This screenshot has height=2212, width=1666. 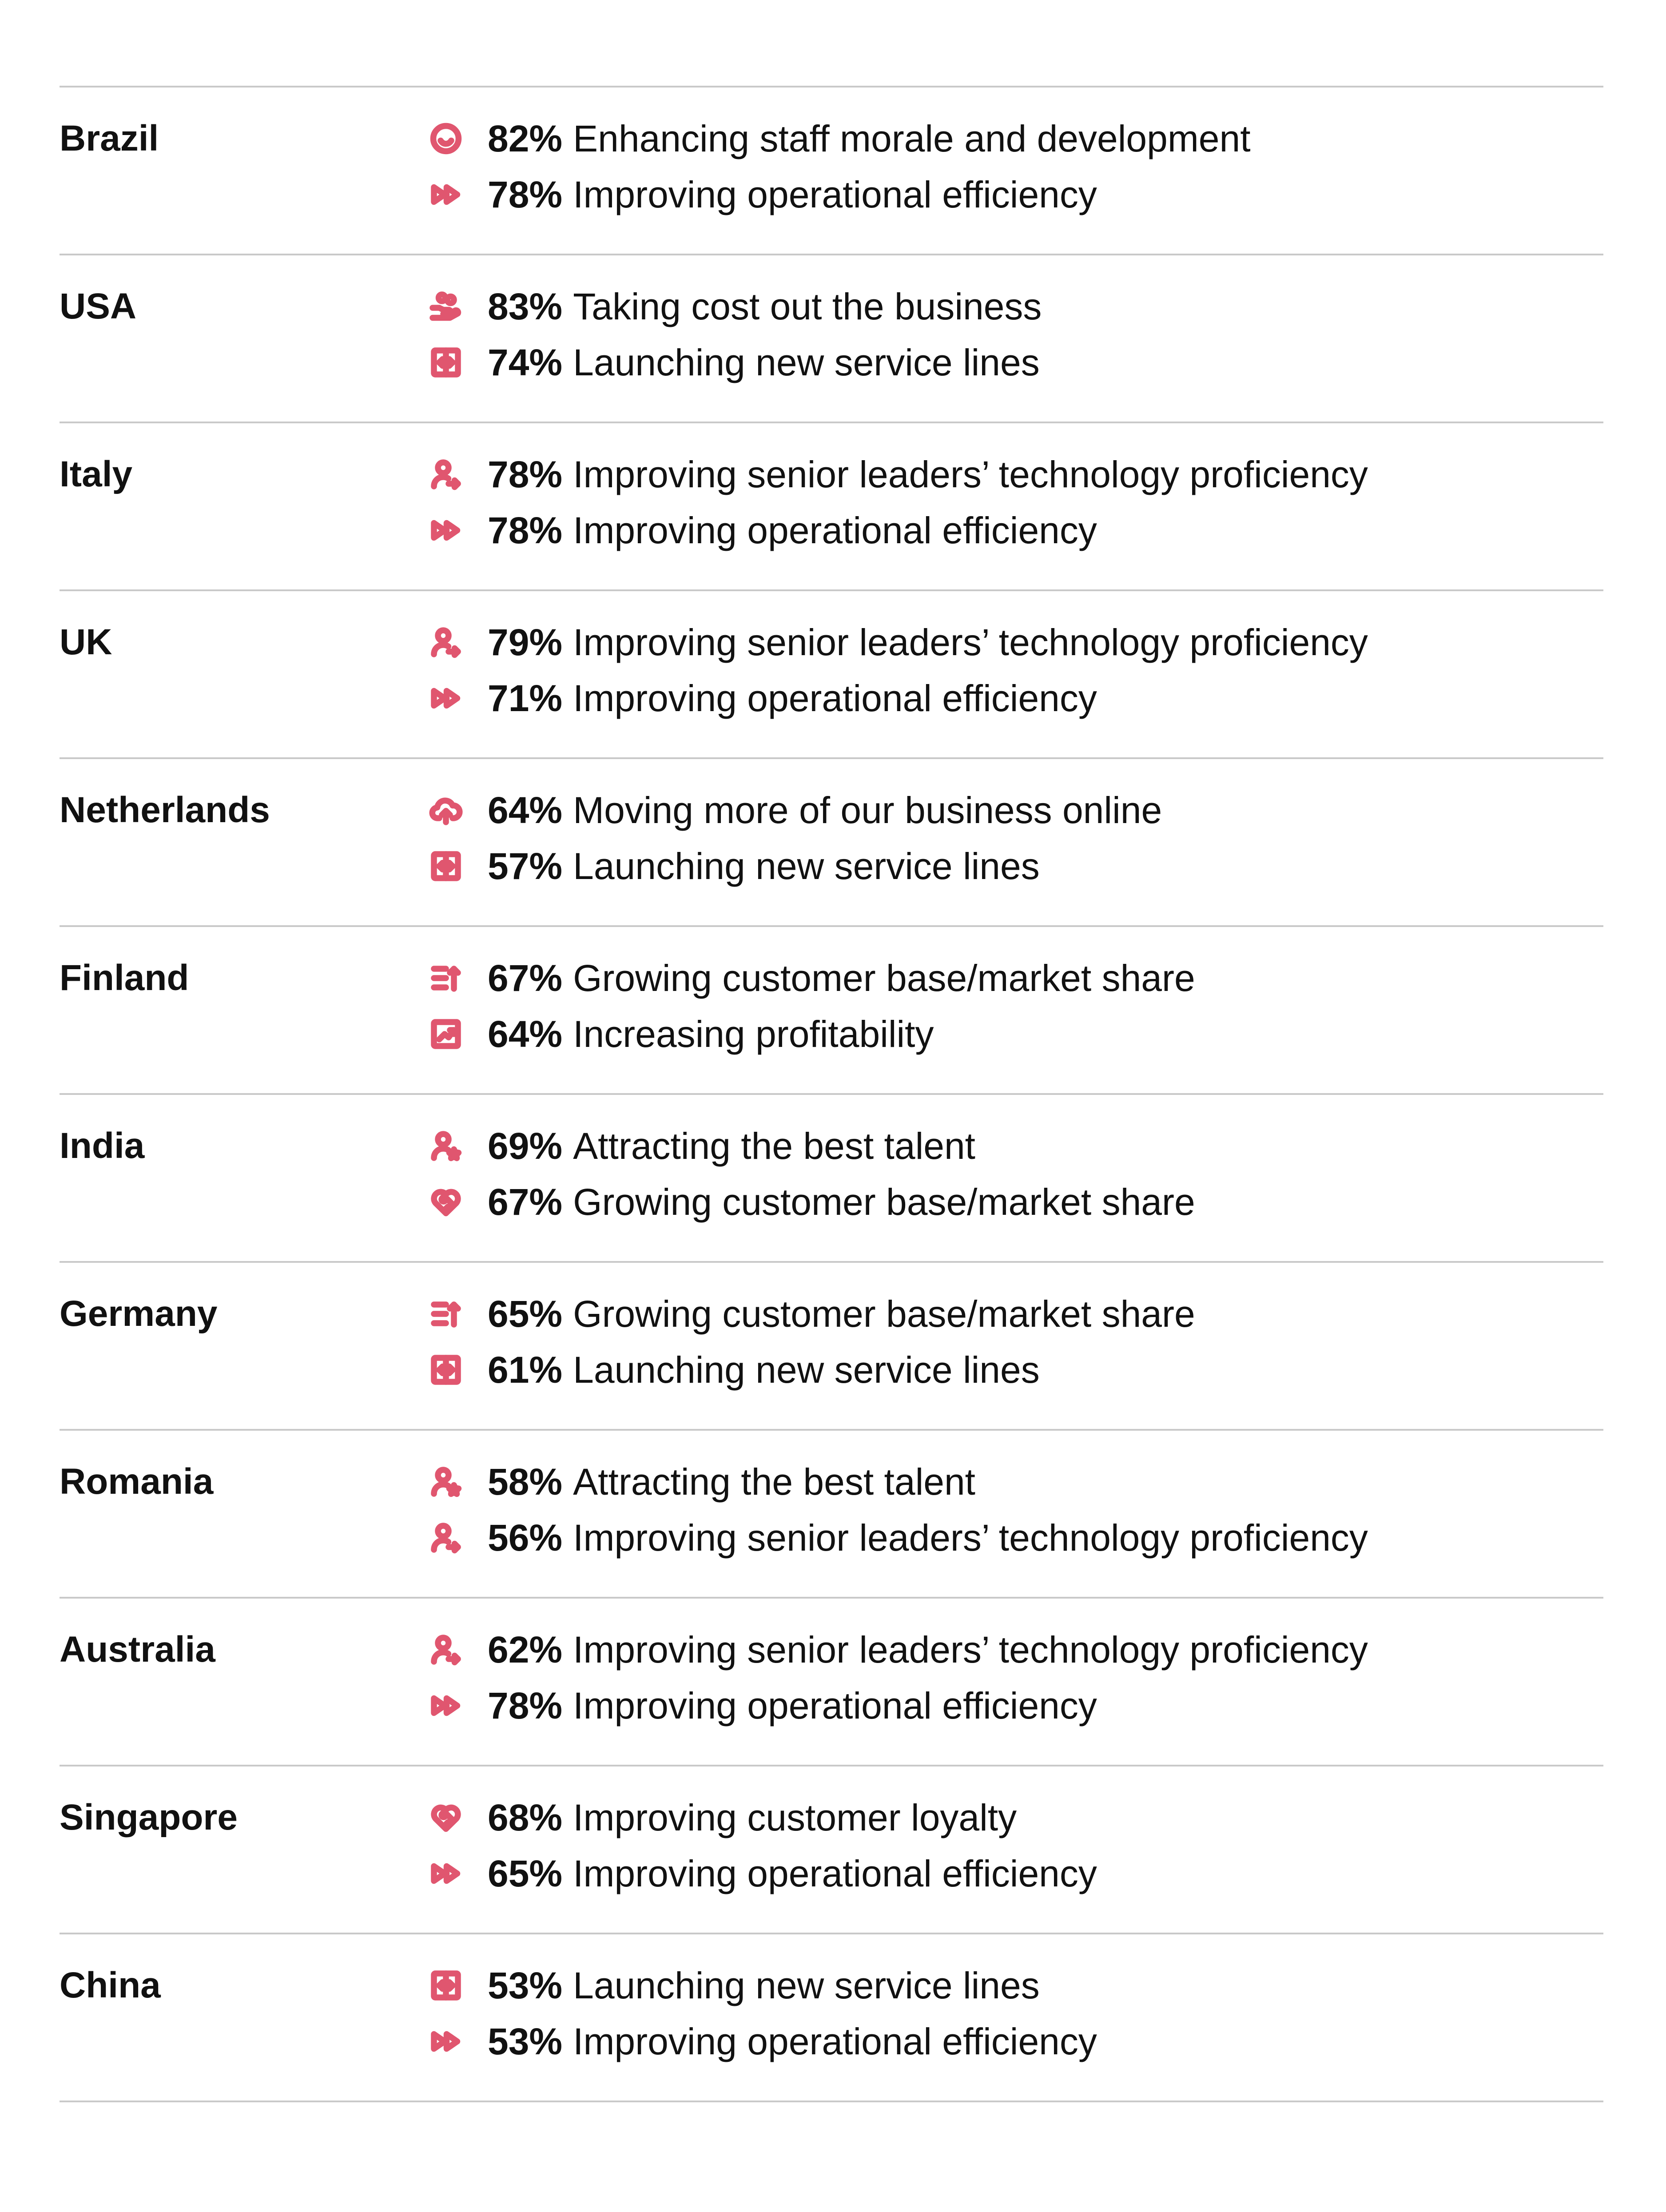 What do you see at coordinates (446, 1034) in the screenshot?
I see `chart-up-icon` at bounding box center [446, 1034].